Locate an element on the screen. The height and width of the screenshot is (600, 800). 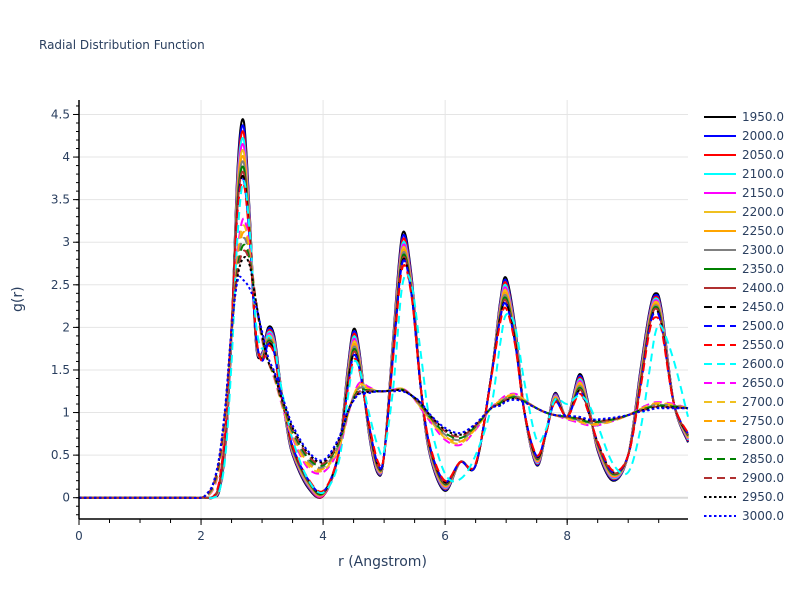
legend-item-1950.0: 1950.0 is located at coordinates (750, 116).